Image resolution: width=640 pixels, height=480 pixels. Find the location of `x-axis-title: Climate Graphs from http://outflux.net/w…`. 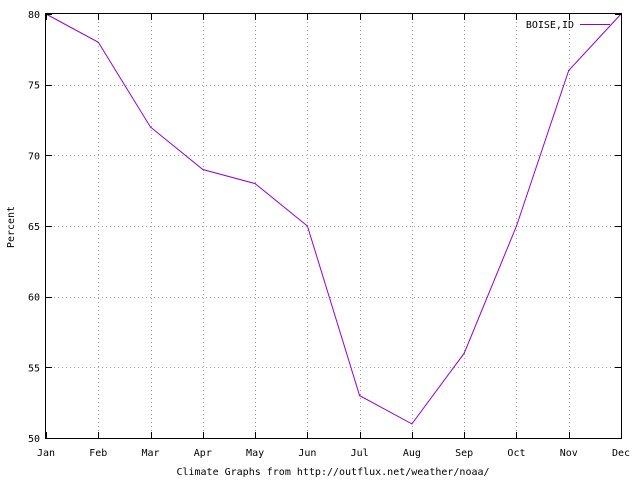

x-axis-title: Climate Graphs from http://outflux.net/w… is located at coordinates (332, 472).